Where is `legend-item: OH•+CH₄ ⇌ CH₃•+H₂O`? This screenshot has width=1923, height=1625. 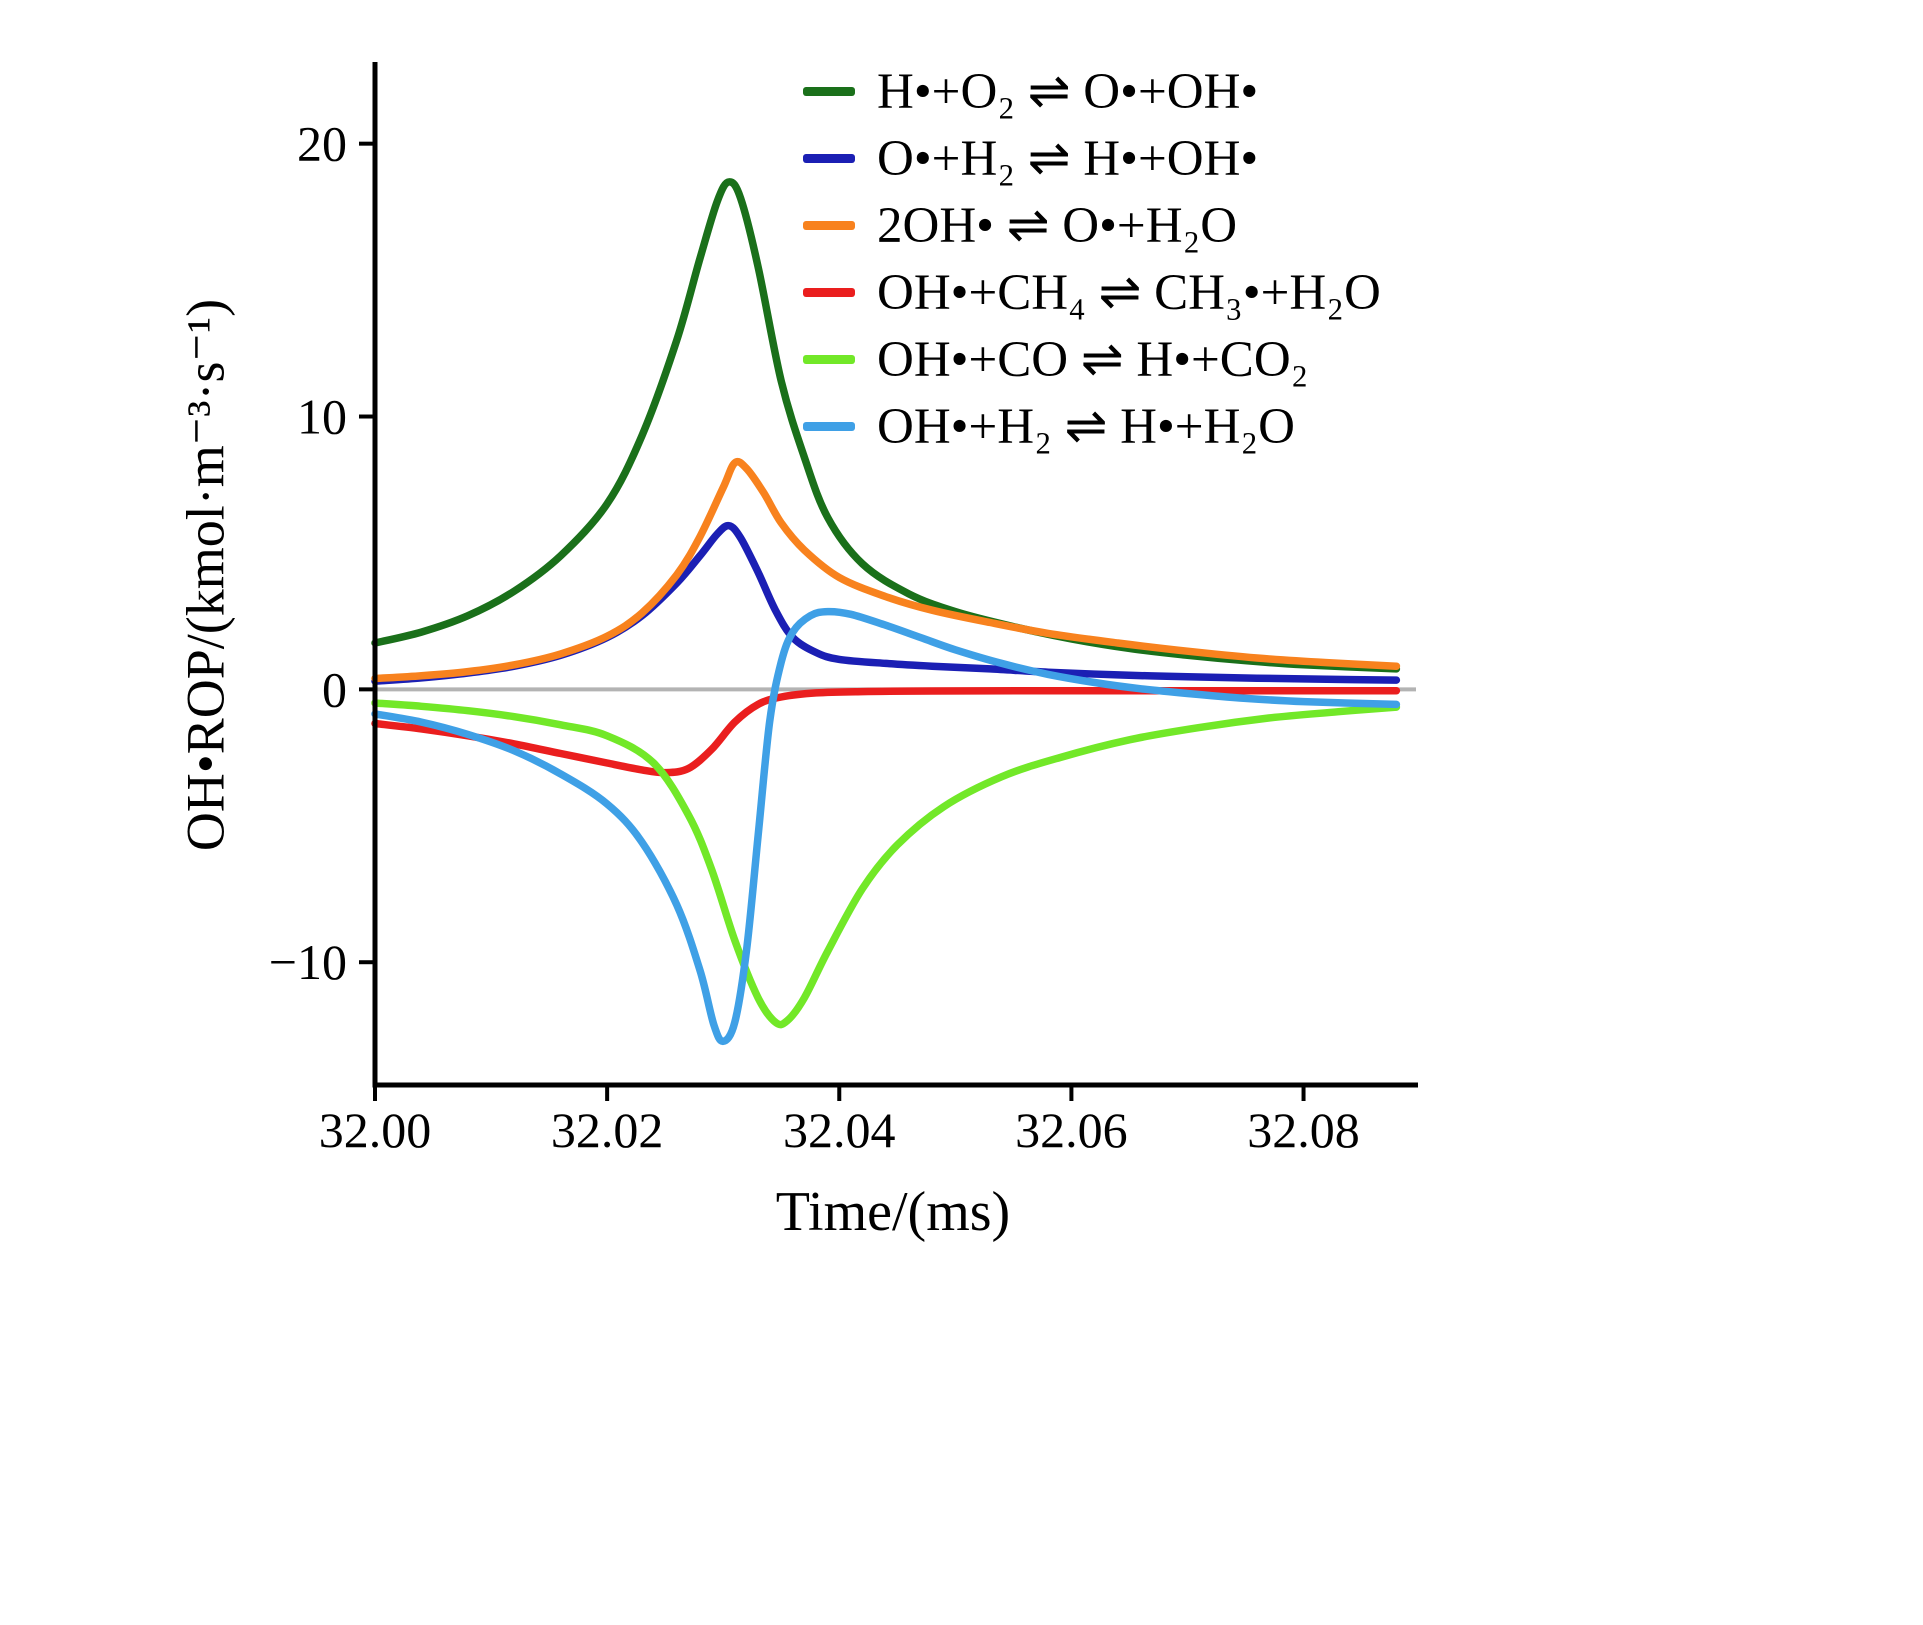
legend-item: OH•+CH₄ ⇌ CH₃•+H₂O is located at coordinates (1092, 292).